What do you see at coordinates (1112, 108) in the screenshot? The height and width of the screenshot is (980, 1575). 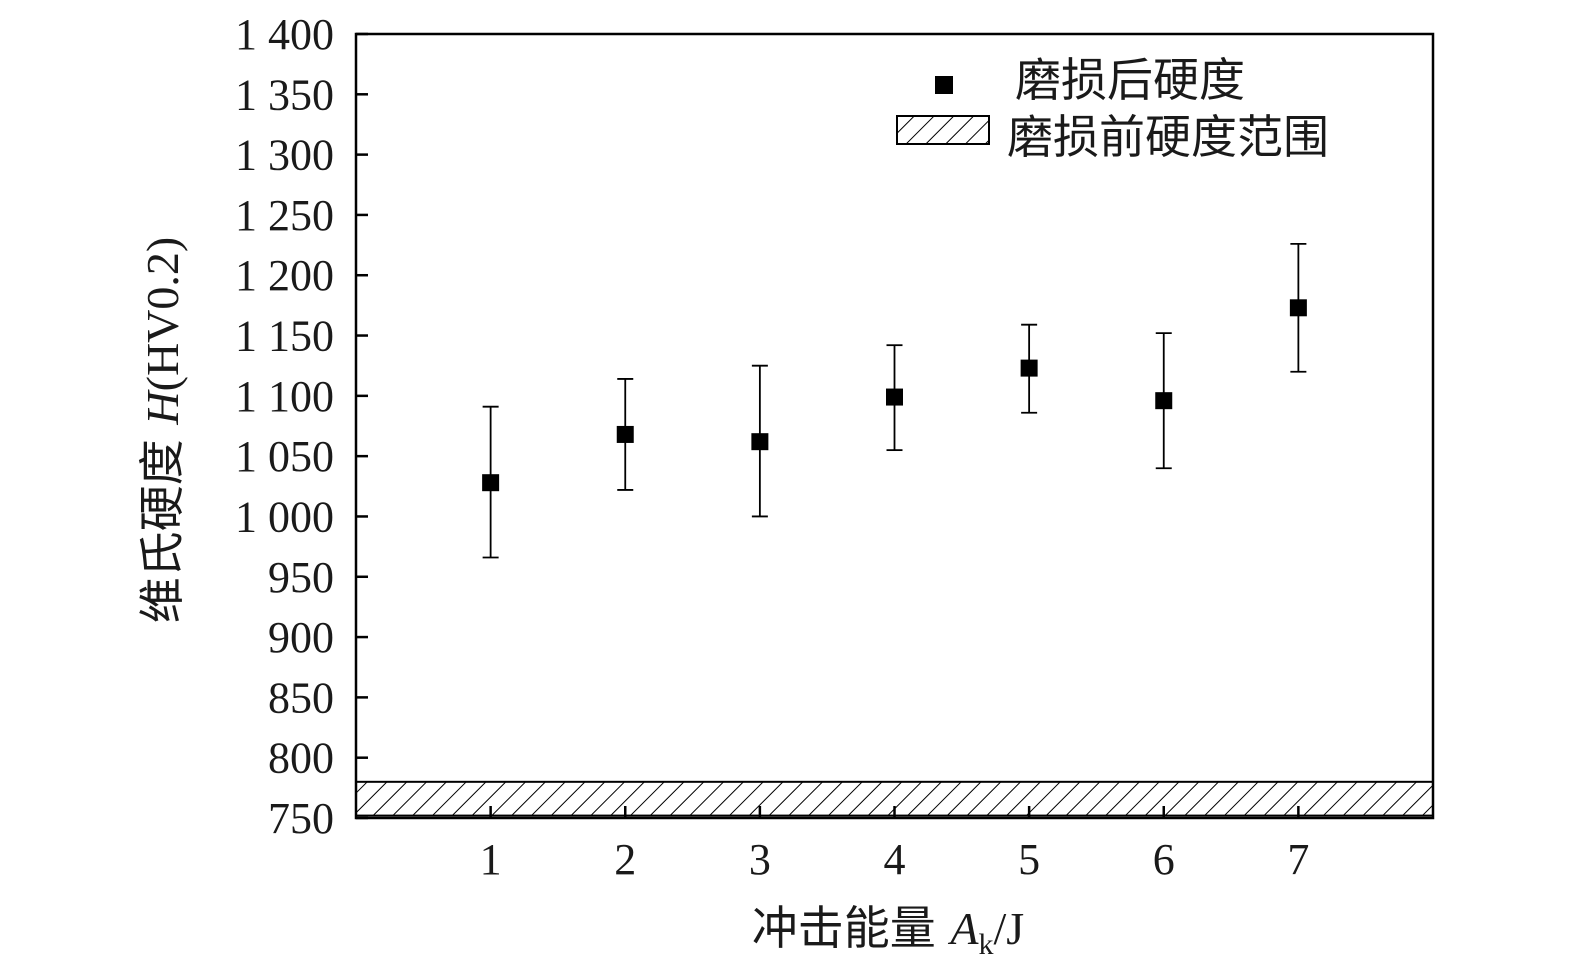 I see `legend: 磨损后硬度 磨损前硬度范围` at bounding box center [1112, 108].